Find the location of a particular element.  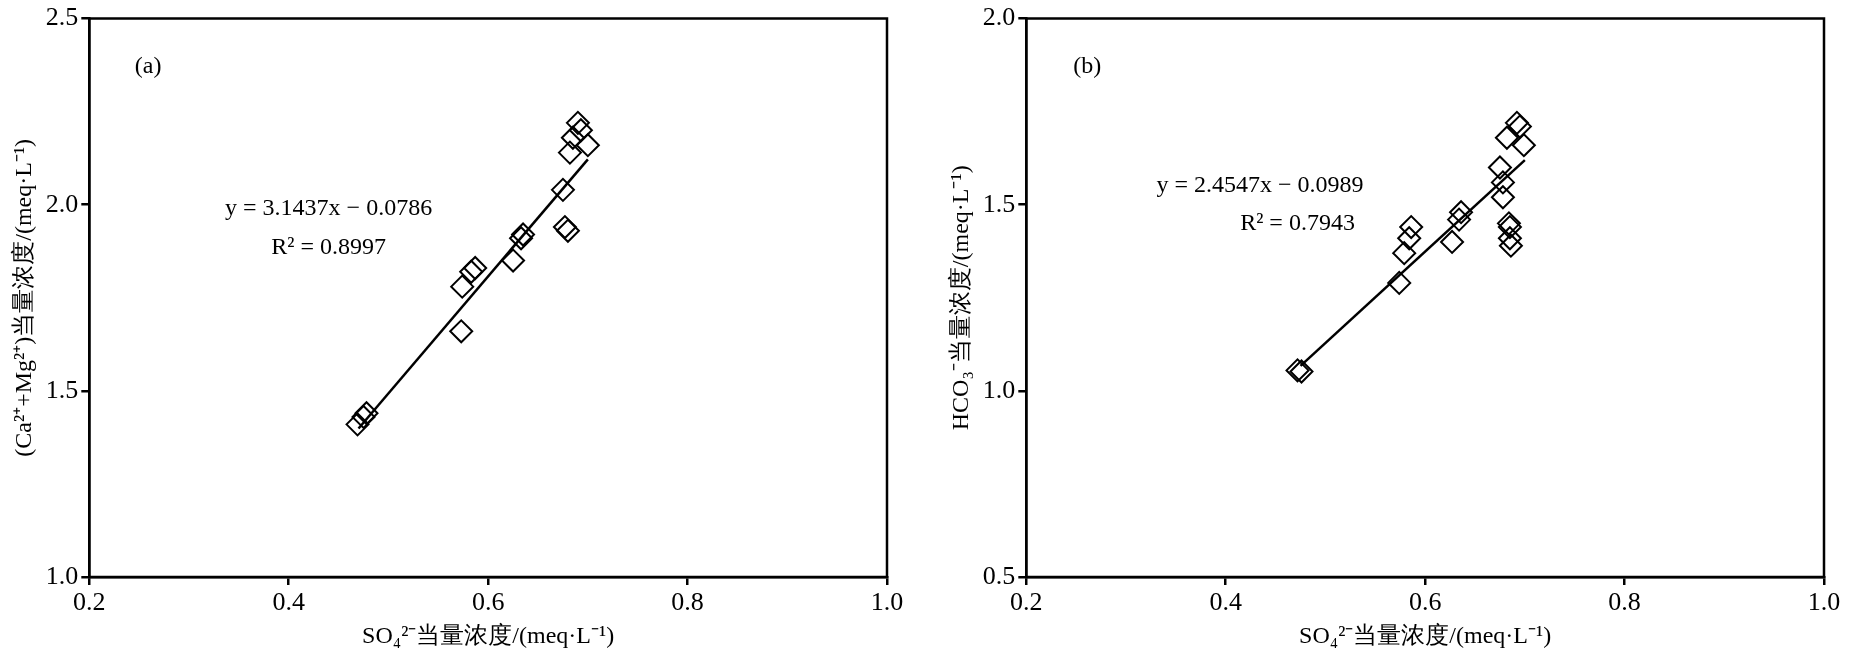

y-axis-title: HCO₃⁻当量浓度/(meq·L⁻¹) is located at coordinates (959, 298).